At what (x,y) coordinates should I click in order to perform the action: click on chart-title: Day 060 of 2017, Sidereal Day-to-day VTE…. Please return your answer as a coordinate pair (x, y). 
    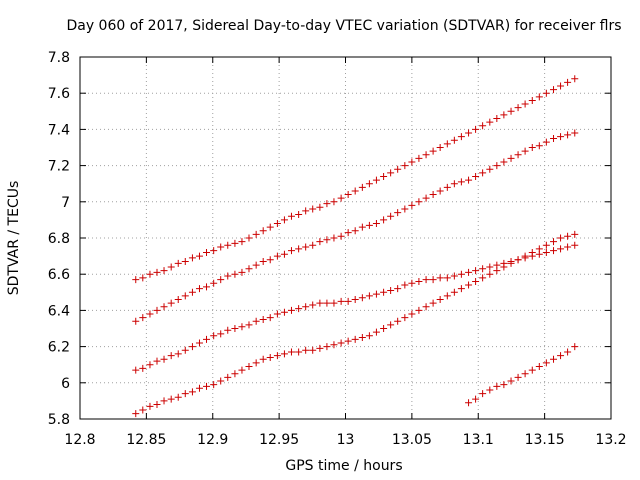
    Looking at the image, I should click on (343, 26).